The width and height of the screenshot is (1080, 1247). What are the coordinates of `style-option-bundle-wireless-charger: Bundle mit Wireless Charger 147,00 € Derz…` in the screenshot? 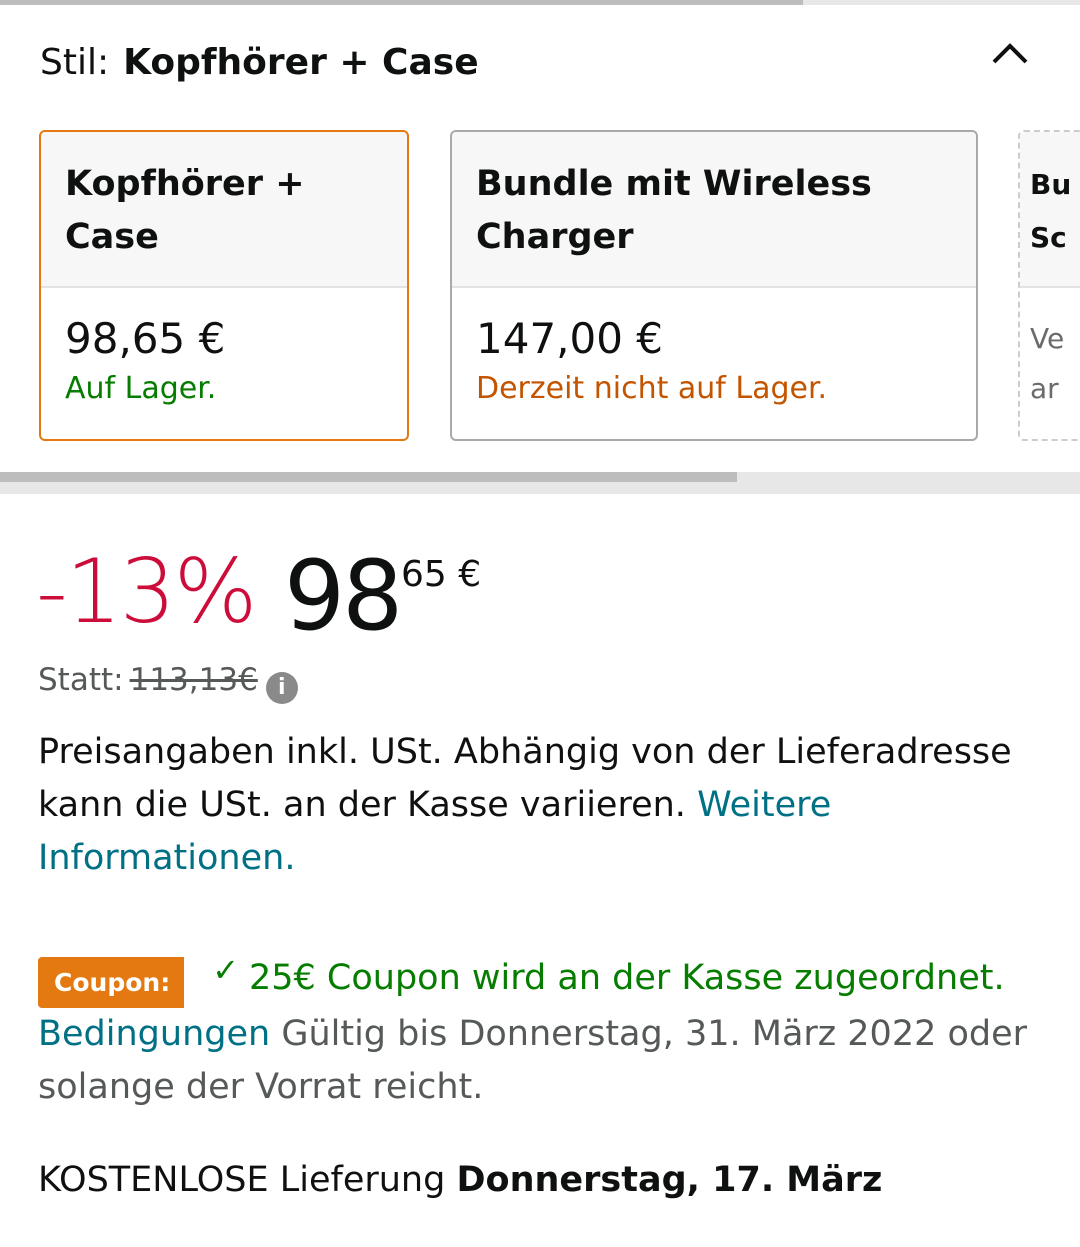 It's located at (714, 285).